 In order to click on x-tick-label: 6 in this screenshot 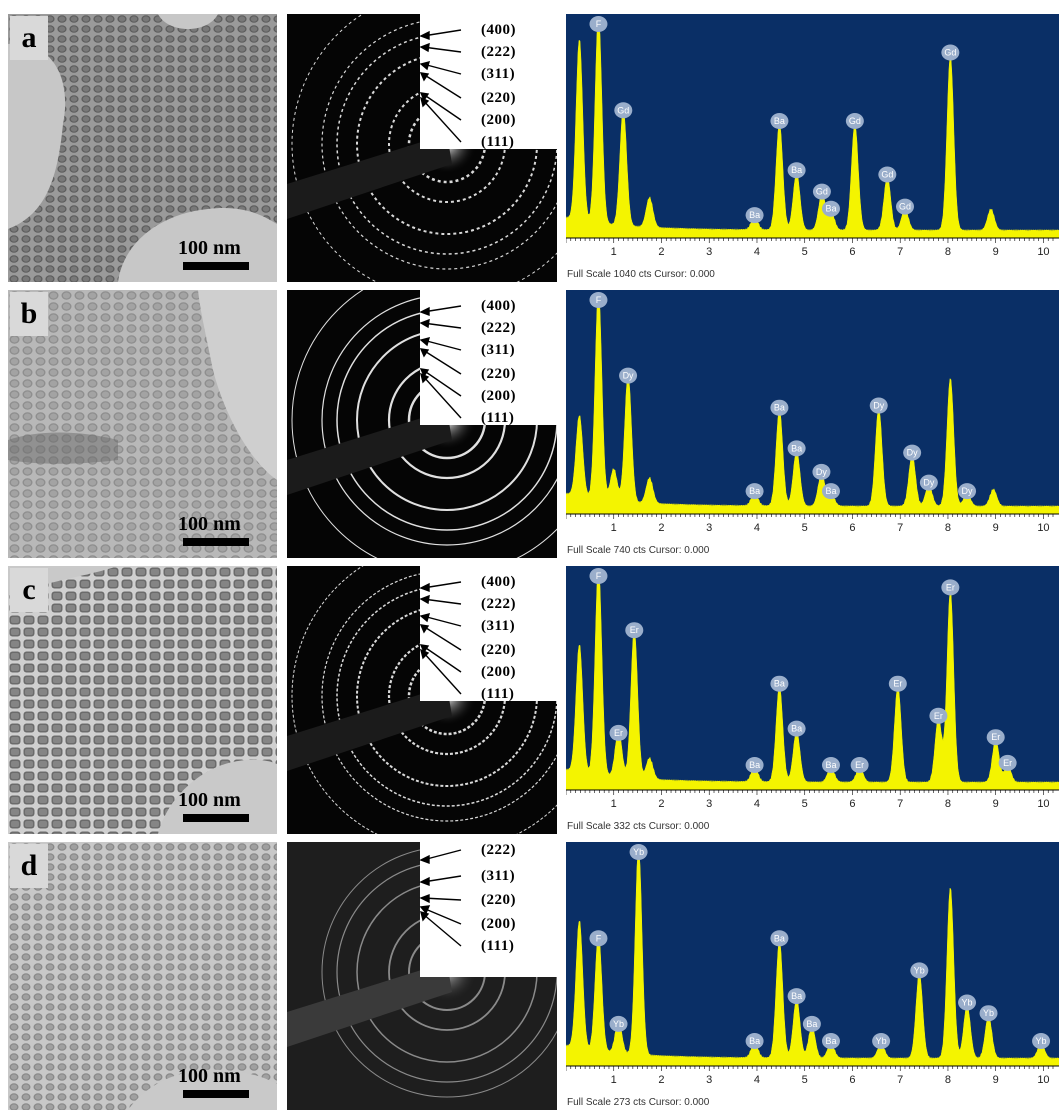, I will do `click(852, 1080)`.